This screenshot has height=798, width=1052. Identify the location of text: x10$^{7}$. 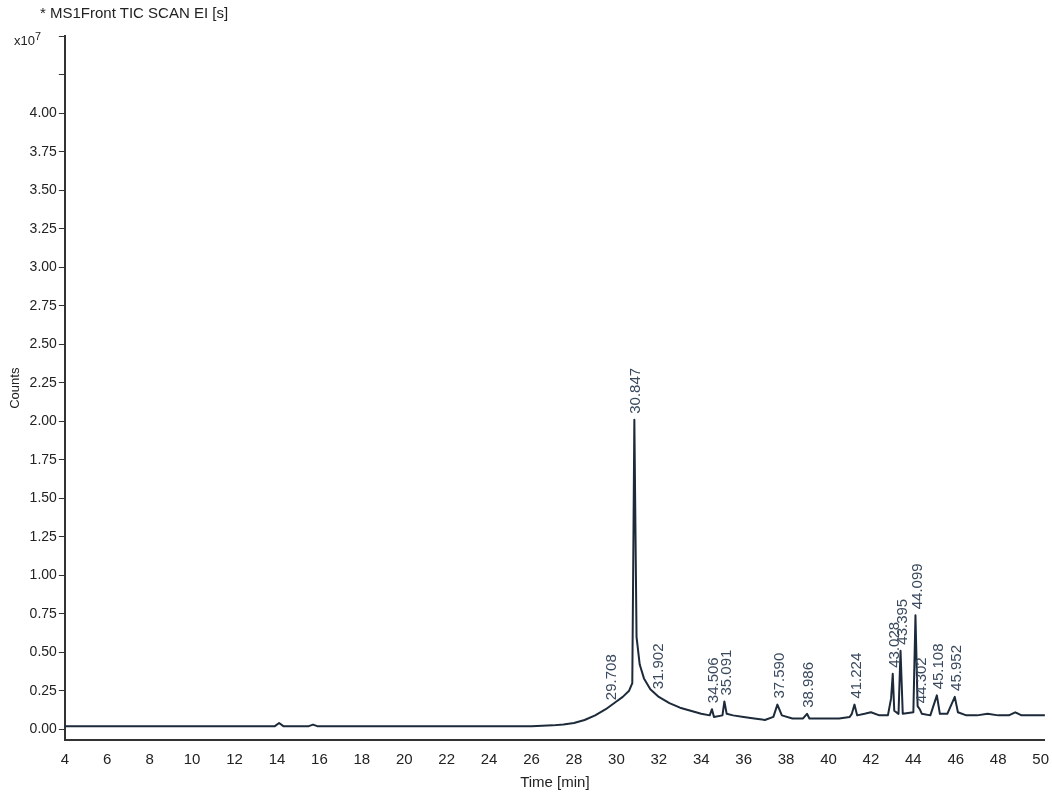
(27, 39).